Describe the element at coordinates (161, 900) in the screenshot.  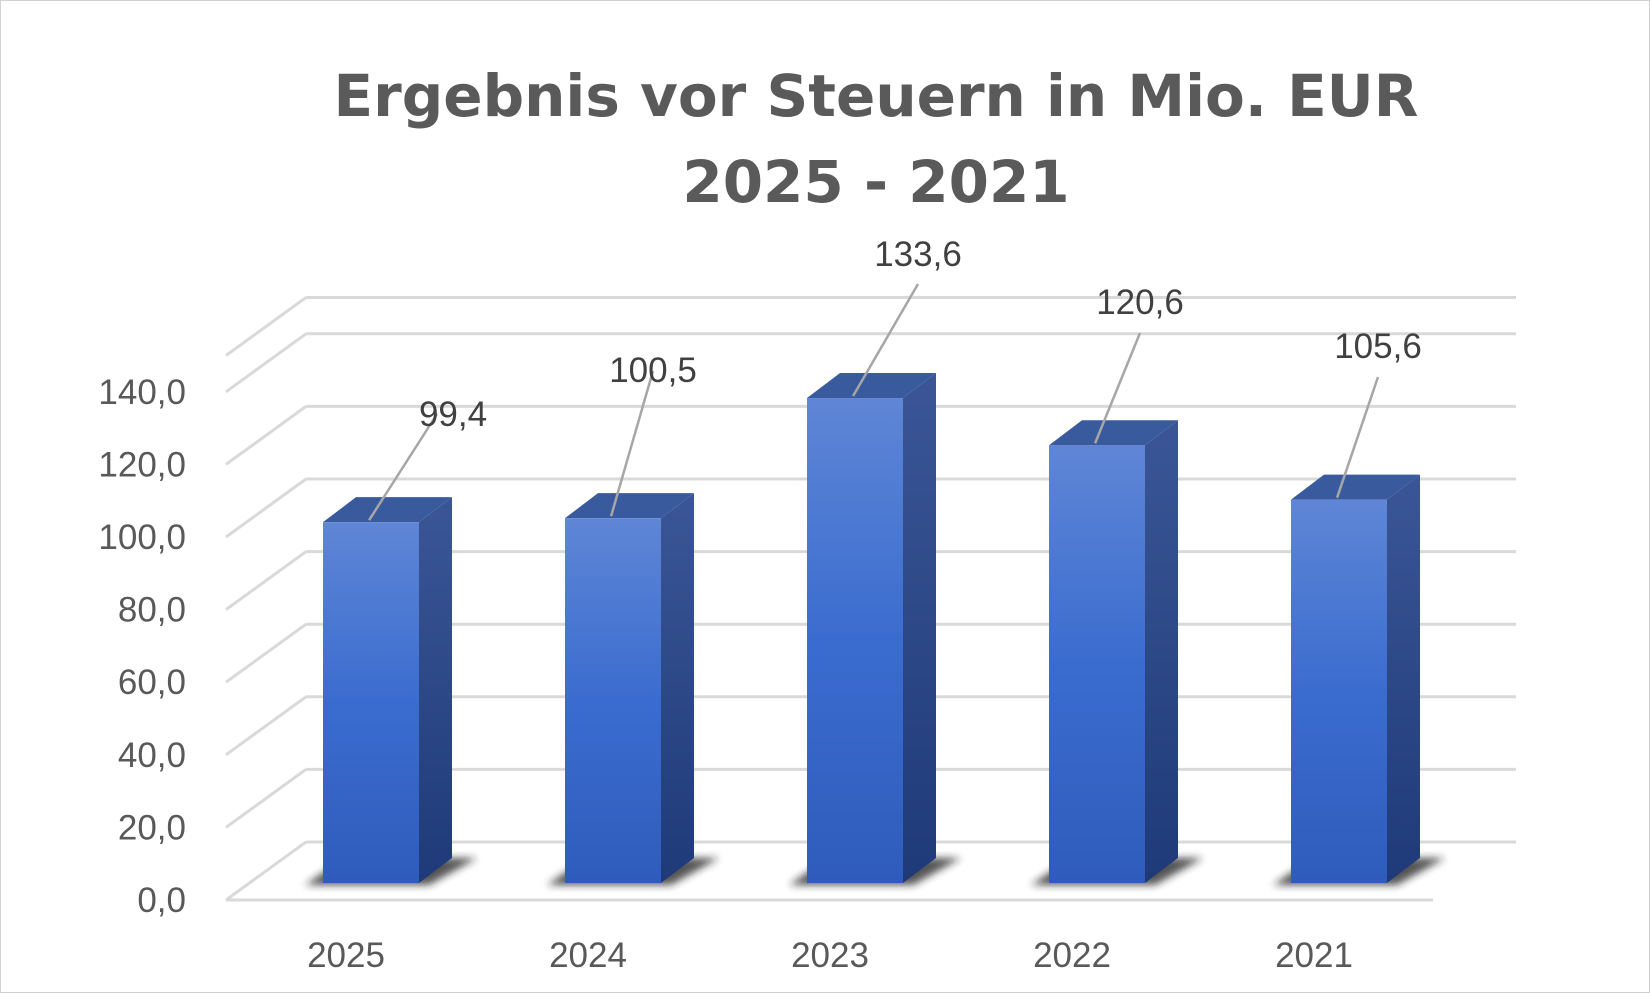
I see `y-tick-label: 0,0` at that location.